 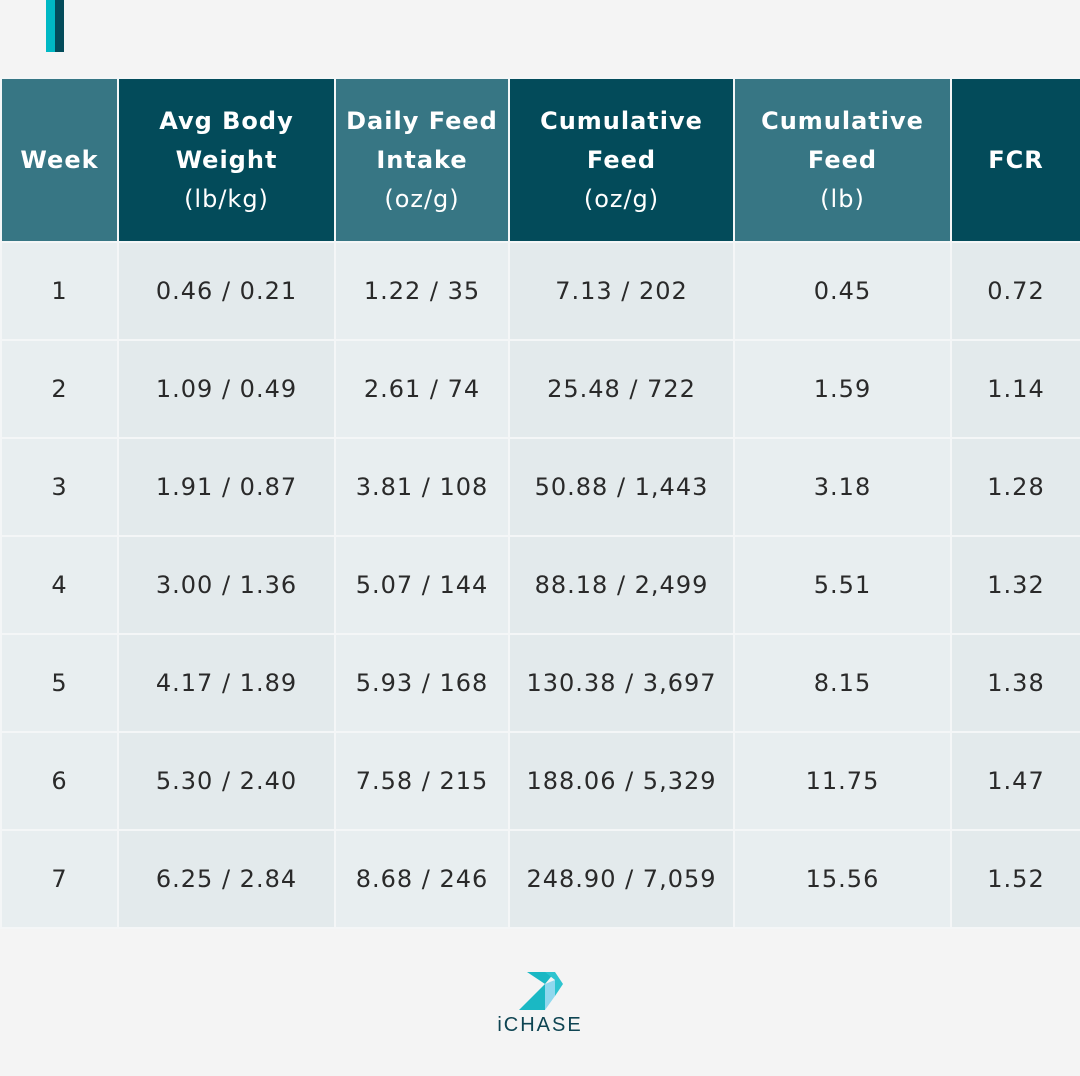 What do you see at coordinates (621, 389) in the screenshot?
I see `cell-cumulative-feed-ozg: 25.48 / 722` at bounding box center [621, 389].